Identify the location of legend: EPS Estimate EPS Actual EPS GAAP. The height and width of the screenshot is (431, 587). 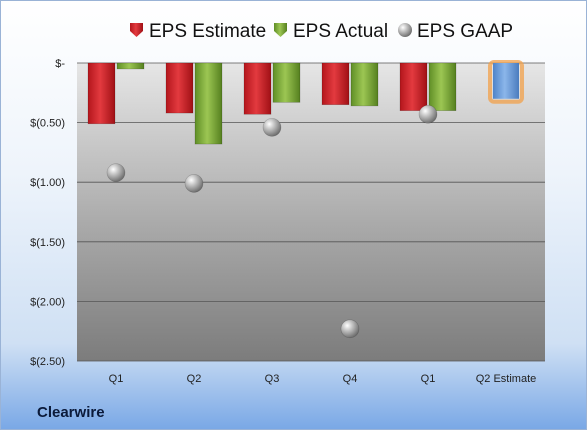
(321, 31).